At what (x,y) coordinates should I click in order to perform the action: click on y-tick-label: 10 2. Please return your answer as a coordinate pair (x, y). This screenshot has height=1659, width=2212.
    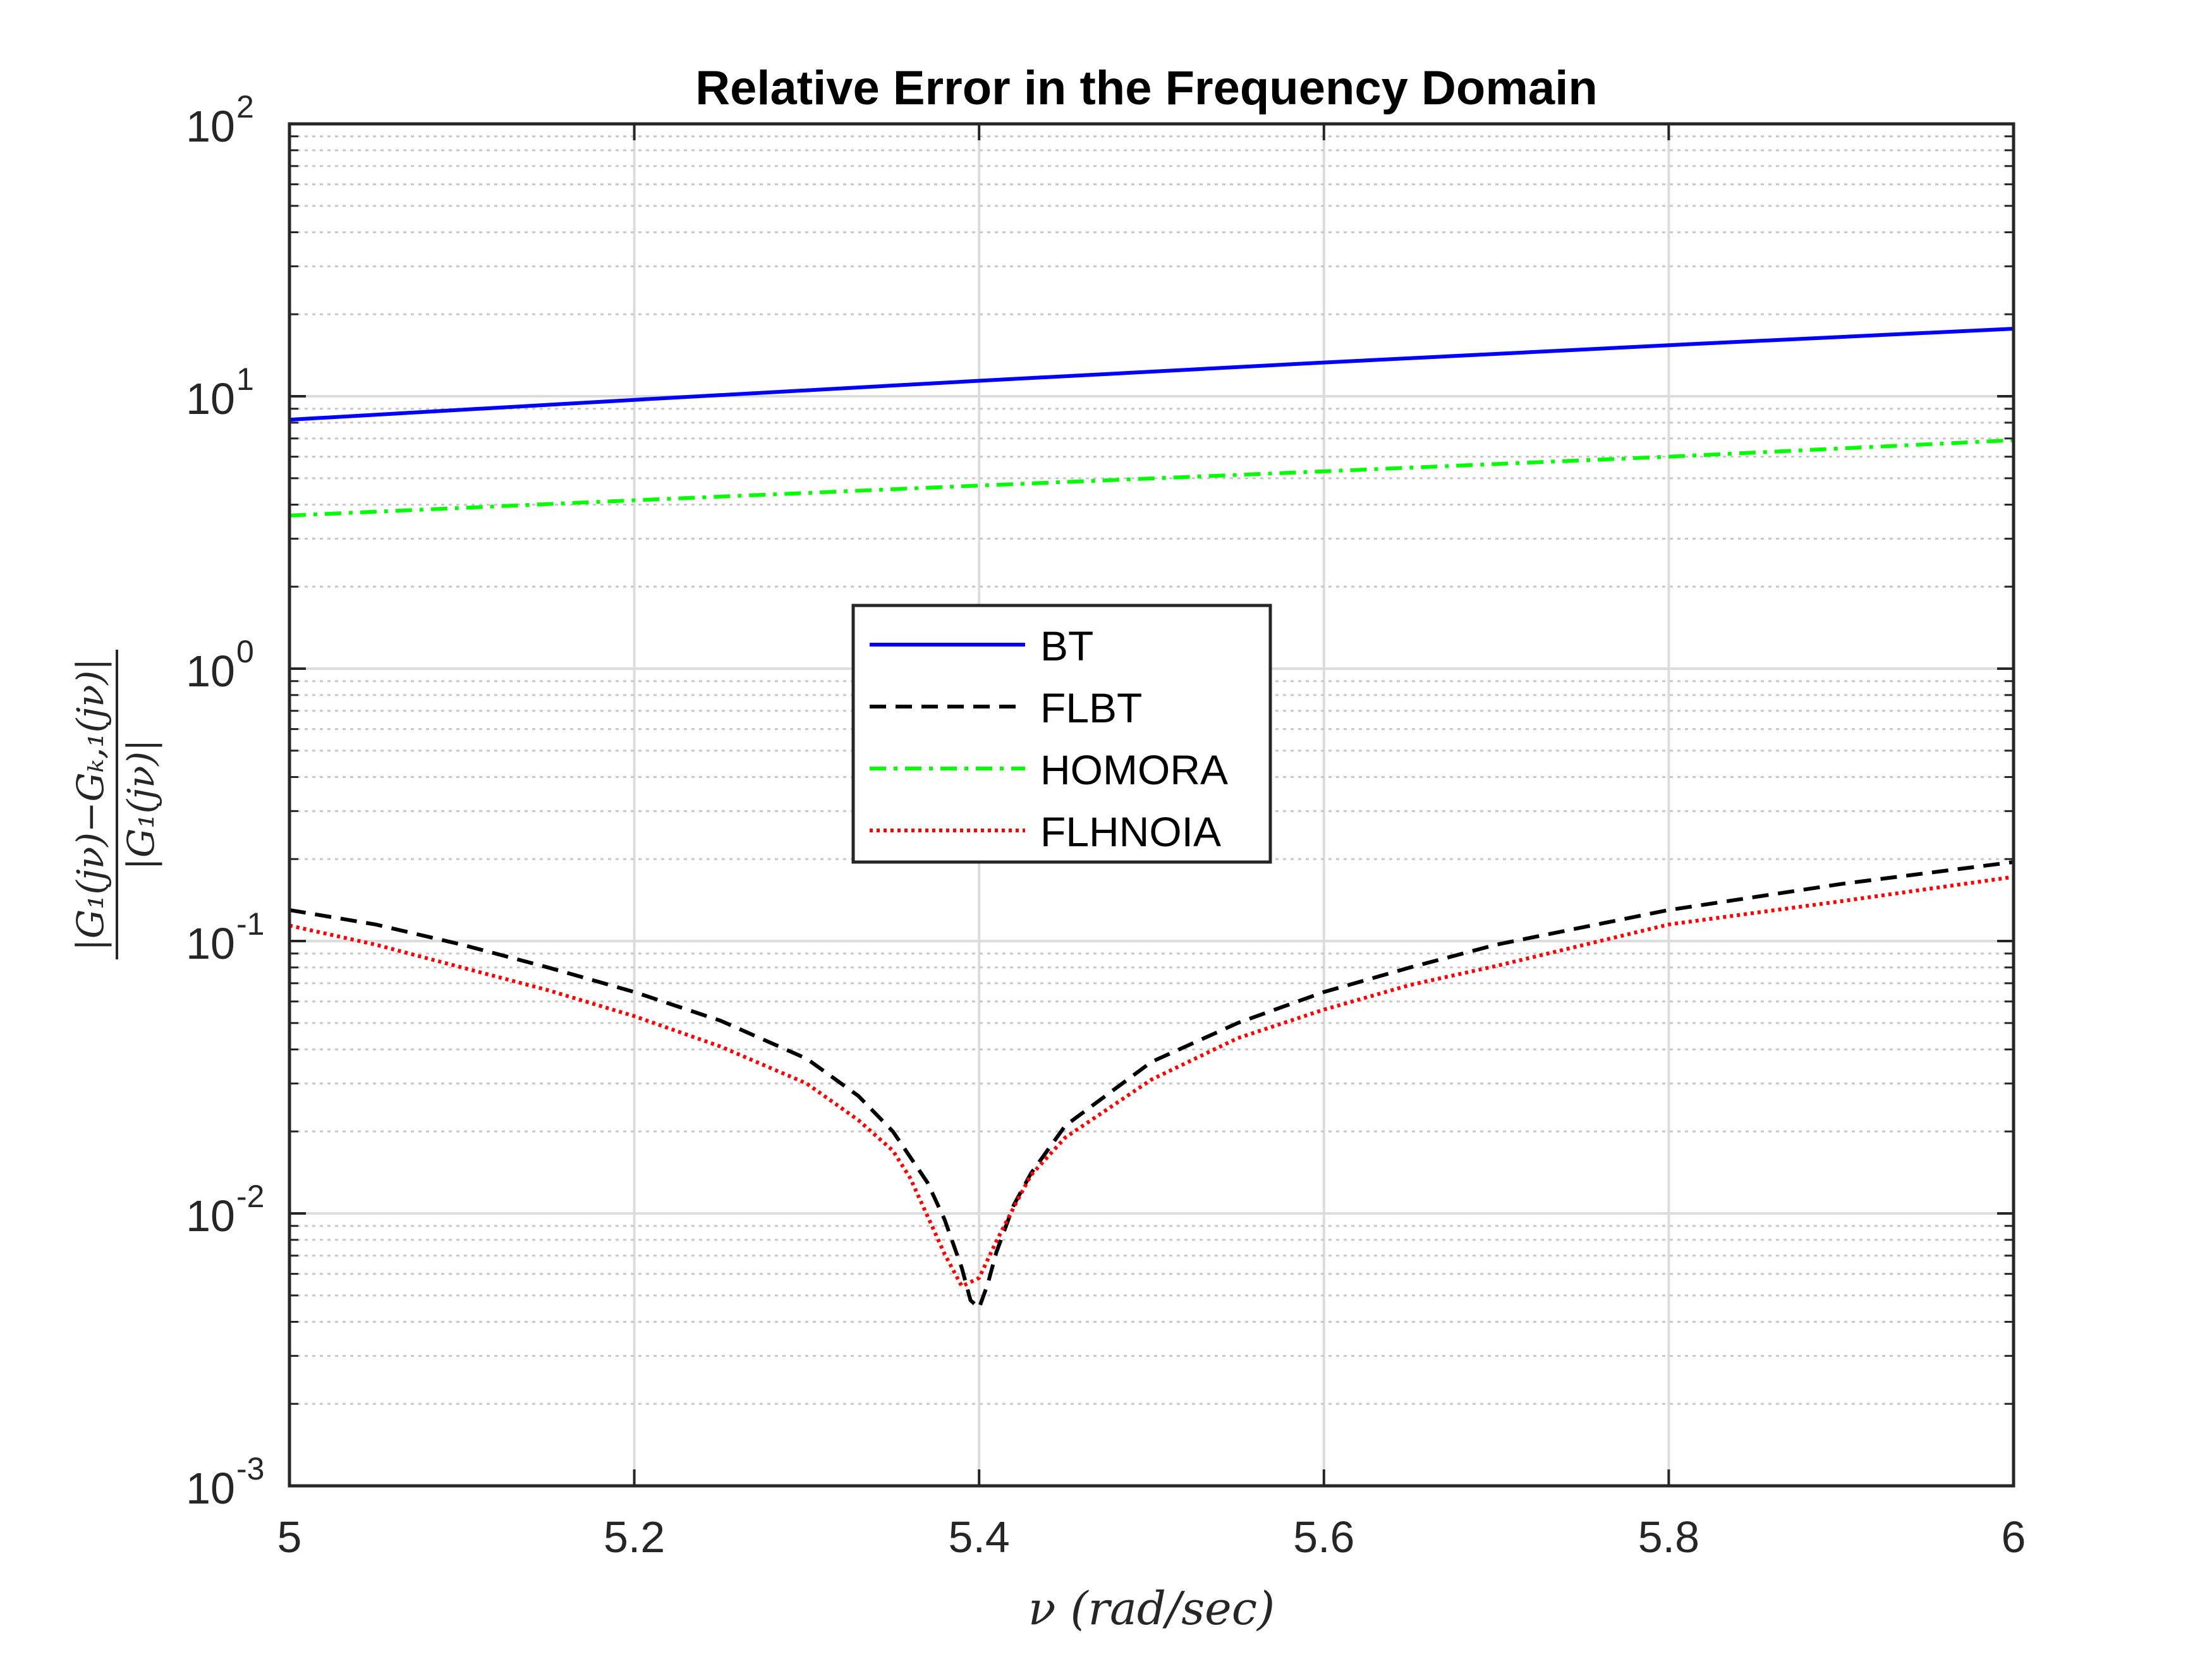
    Looking at the image, I should click on (220, 120).